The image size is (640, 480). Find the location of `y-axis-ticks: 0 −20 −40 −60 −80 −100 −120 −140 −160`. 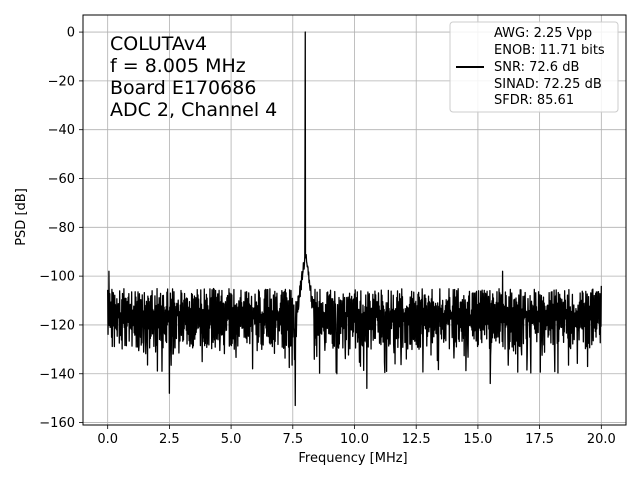

y-axis-ticks: 0 −20 −40 −60 −80 −100 −120 −140 −160 is located at coordinates (61, 228).